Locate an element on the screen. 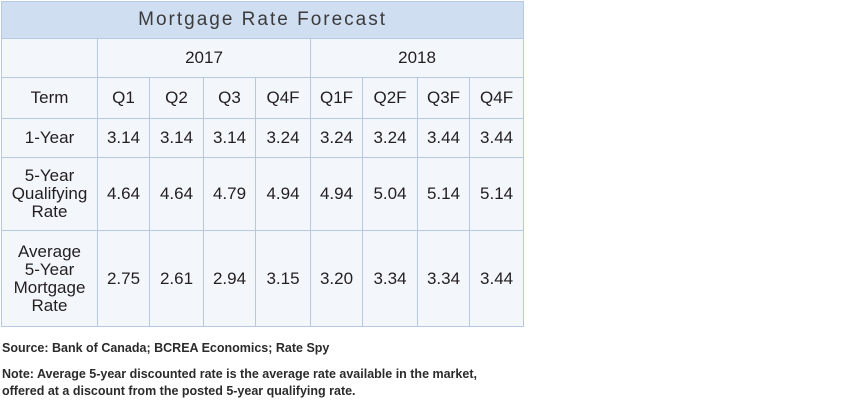  quarter-header: Q2F is located at coordinates (390, 98).